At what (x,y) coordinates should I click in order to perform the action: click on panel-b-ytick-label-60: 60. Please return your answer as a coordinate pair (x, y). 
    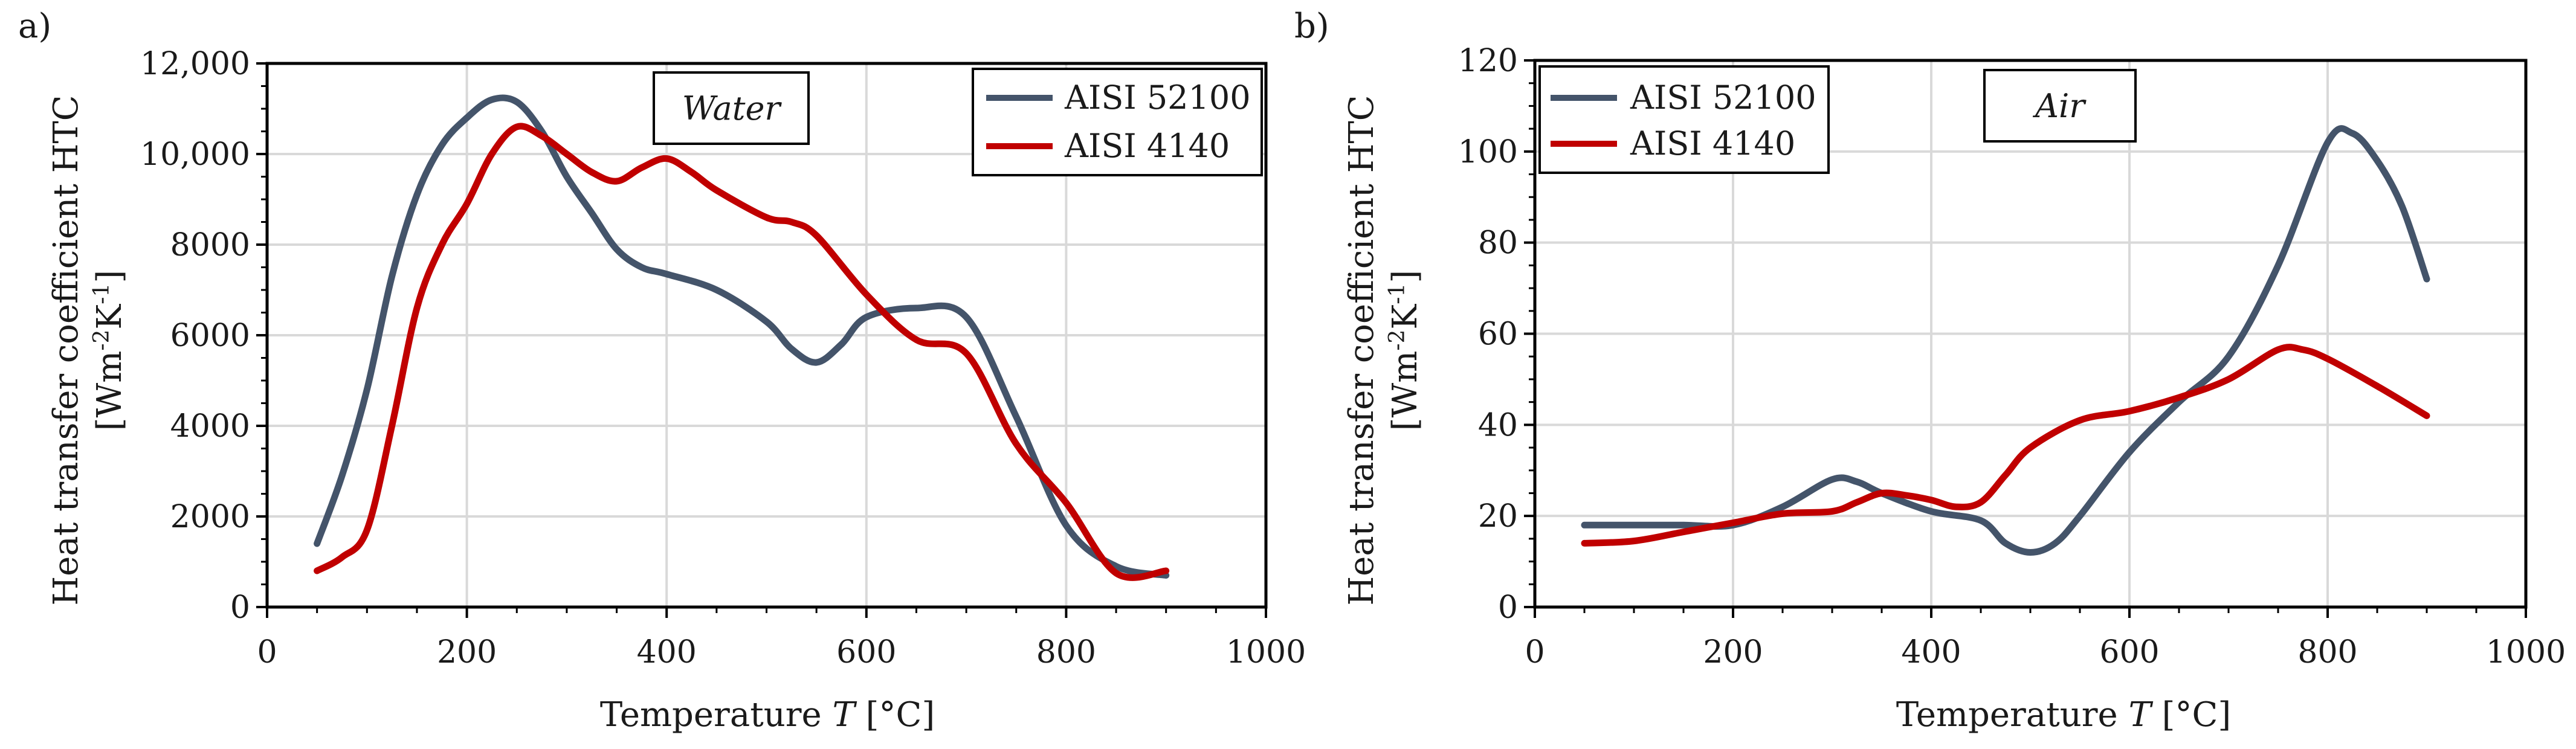
    Looking at the image, I should click on (1498, 335).